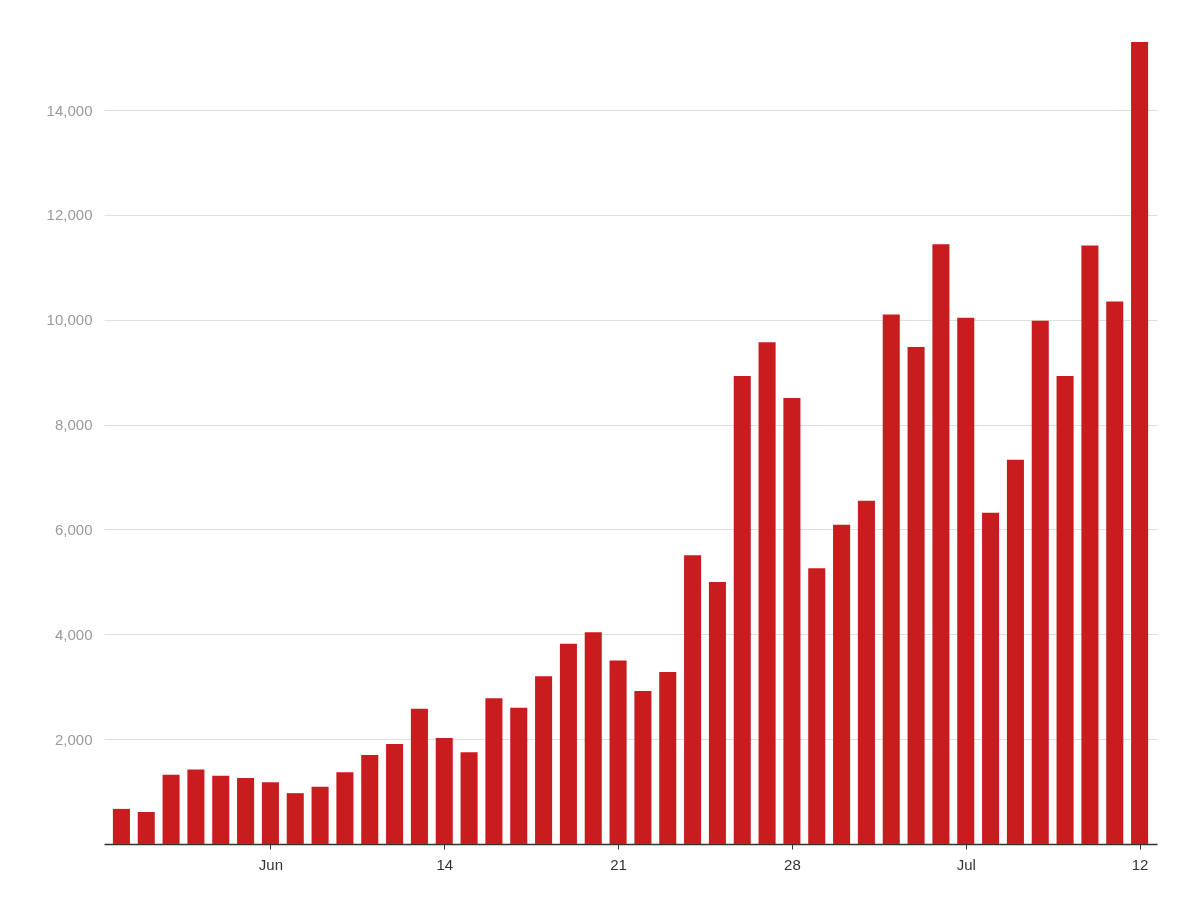 The height and width of the screenshot is (921, 1200). Describe the element at coordinates (618, 864) in the screenshot. I see `x-tick-label: 21` at that location.